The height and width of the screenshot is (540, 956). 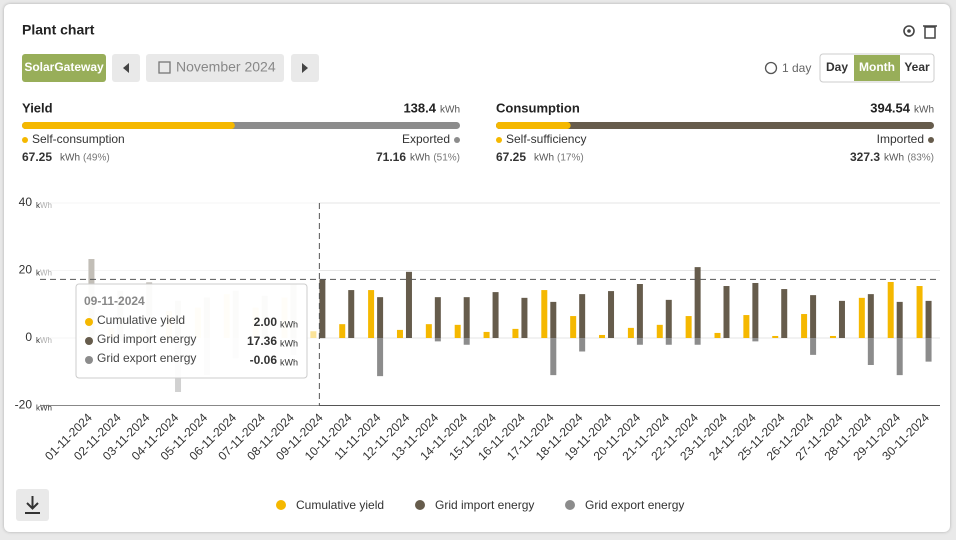 I want to click on summary-left-share: (49%), so click(x=96, y=158).